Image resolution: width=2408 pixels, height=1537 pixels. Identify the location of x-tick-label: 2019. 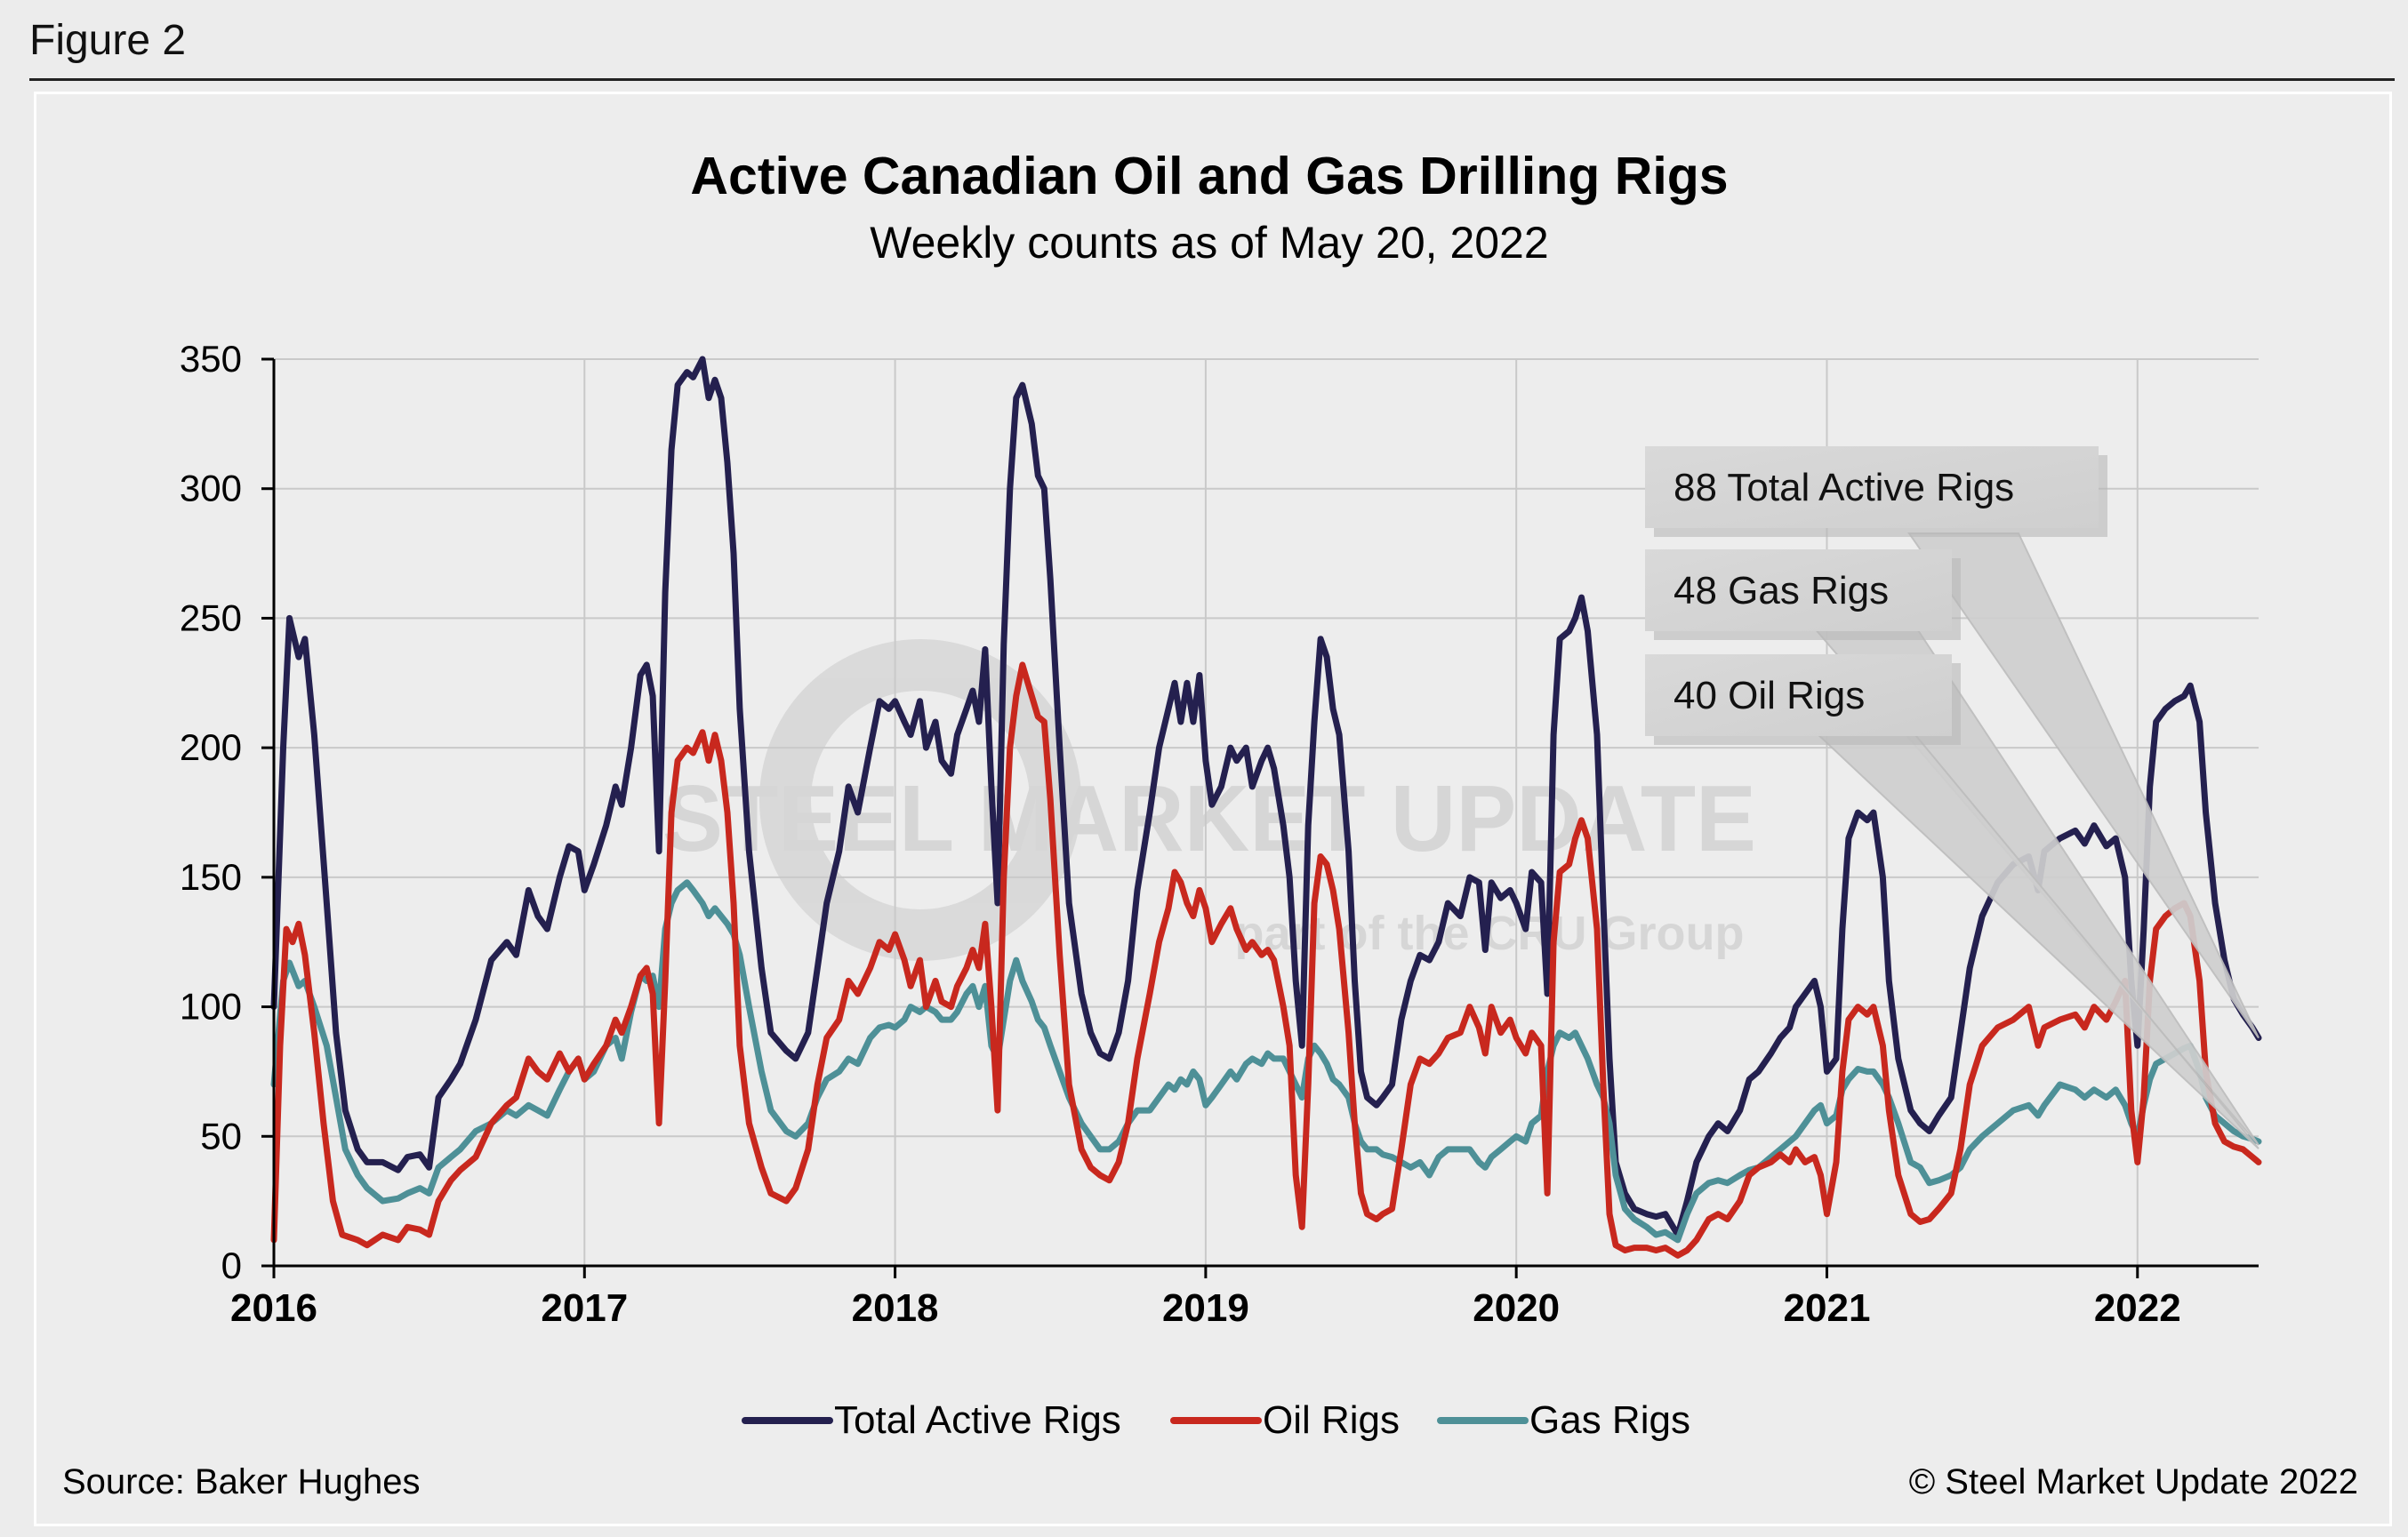
(1205, 1308).